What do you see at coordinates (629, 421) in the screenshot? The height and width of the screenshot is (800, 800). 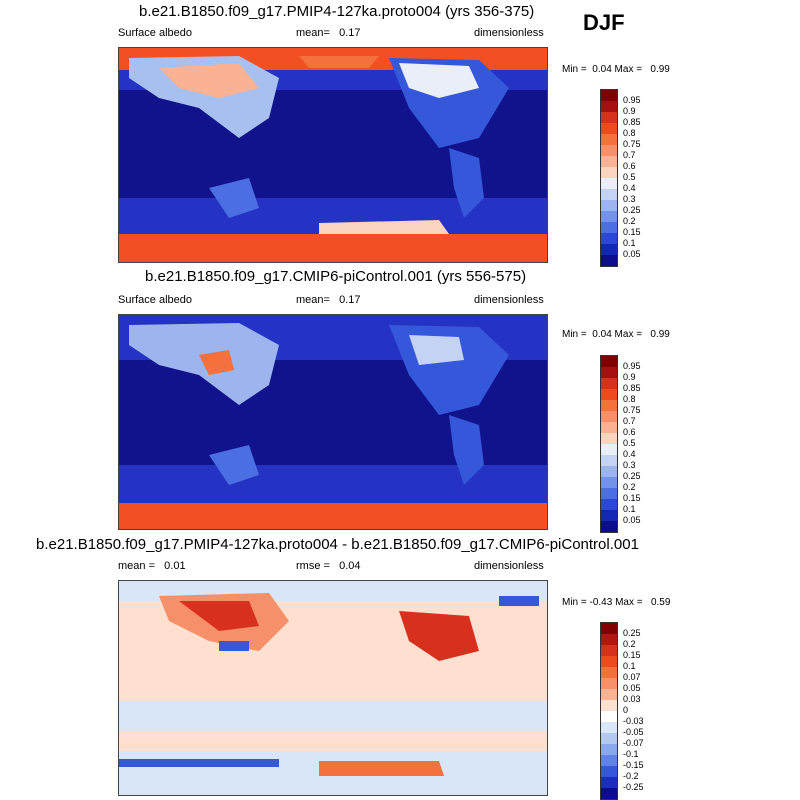 I see `panel2-colorbar-label: 0.7` at bounding box center [629, 421].